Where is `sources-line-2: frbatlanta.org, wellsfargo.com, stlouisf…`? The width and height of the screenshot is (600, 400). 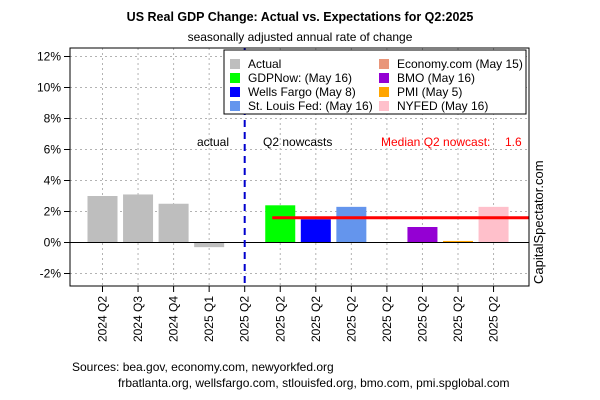 sources-line-2: frbatlanta.org, wellsfargo.com, stlouisf… is located at coordinates (314, 383).